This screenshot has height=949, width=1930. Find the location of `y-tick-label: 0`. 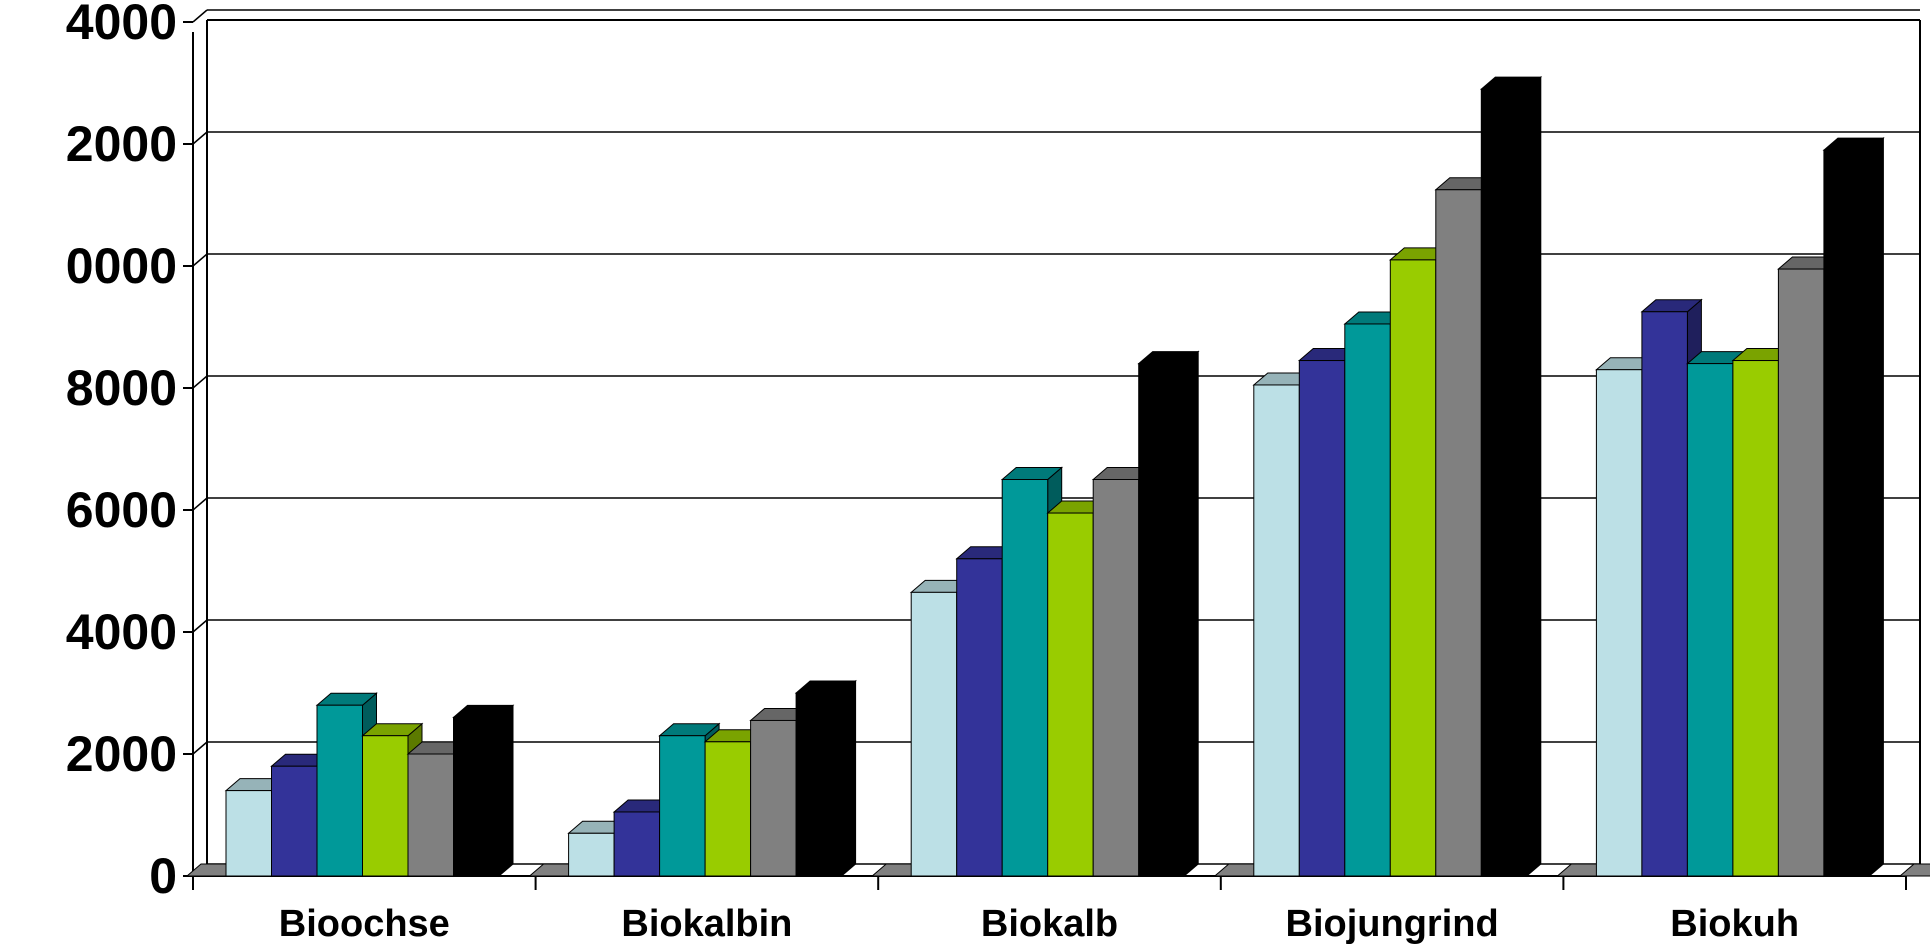

y-tick-label: 0 is located at coordinates (163, 876).